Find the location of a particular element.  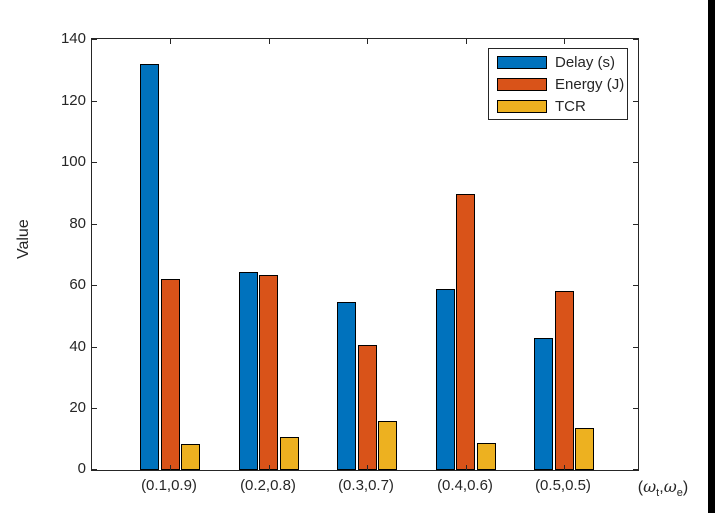

x-tick-label-2: (0.2,0.8) is located at coordinates (268, 485).